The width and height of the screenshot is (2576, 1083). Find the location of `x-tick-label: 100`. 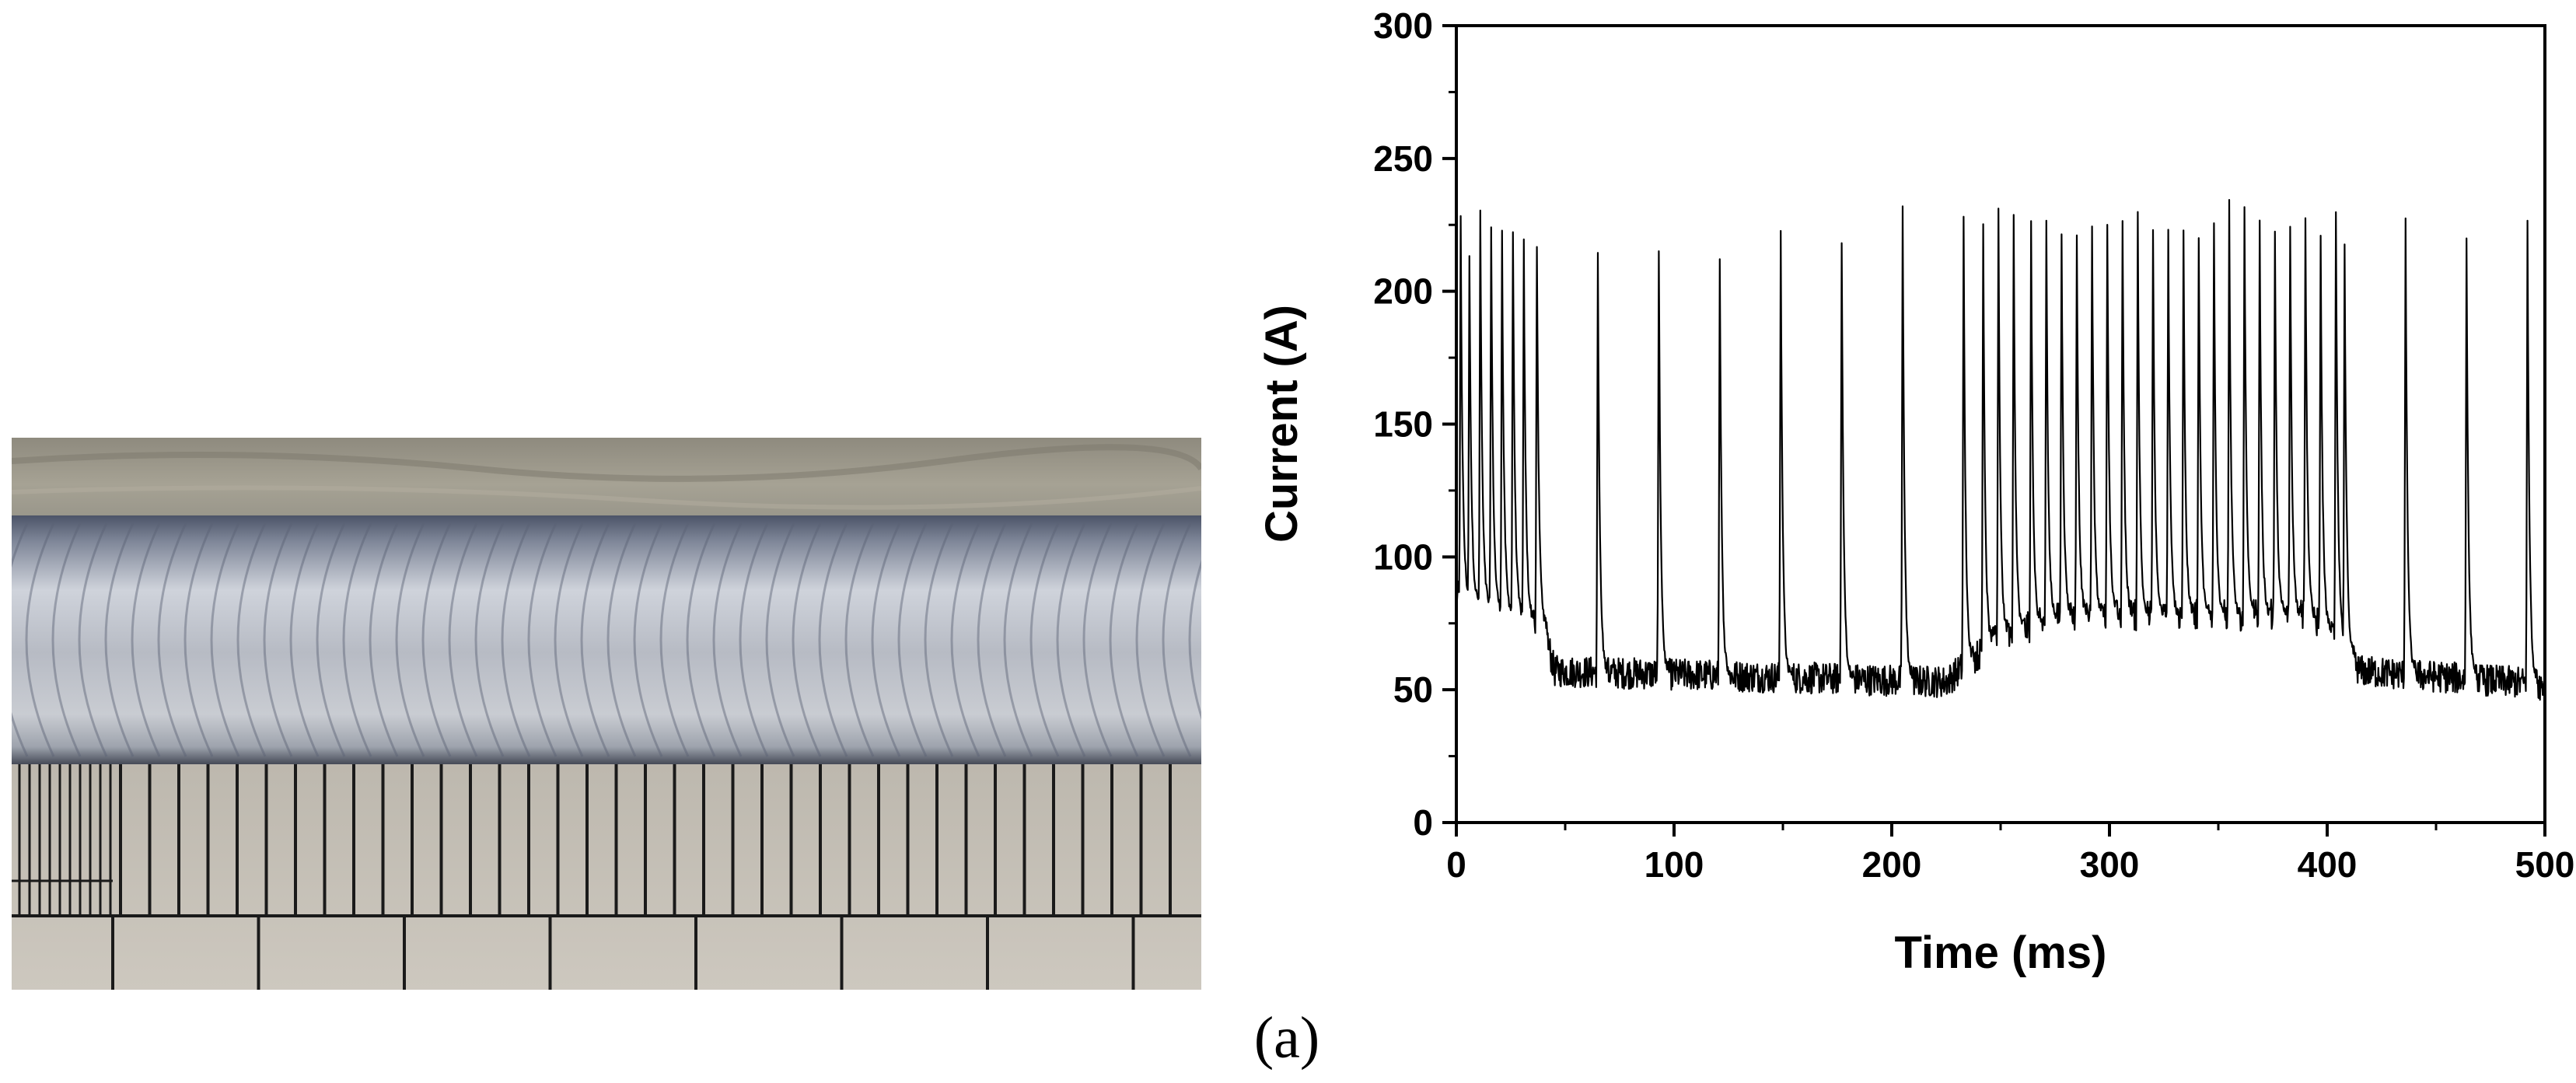

x-tick-label: 100 is located at coordinates (1674, 864).